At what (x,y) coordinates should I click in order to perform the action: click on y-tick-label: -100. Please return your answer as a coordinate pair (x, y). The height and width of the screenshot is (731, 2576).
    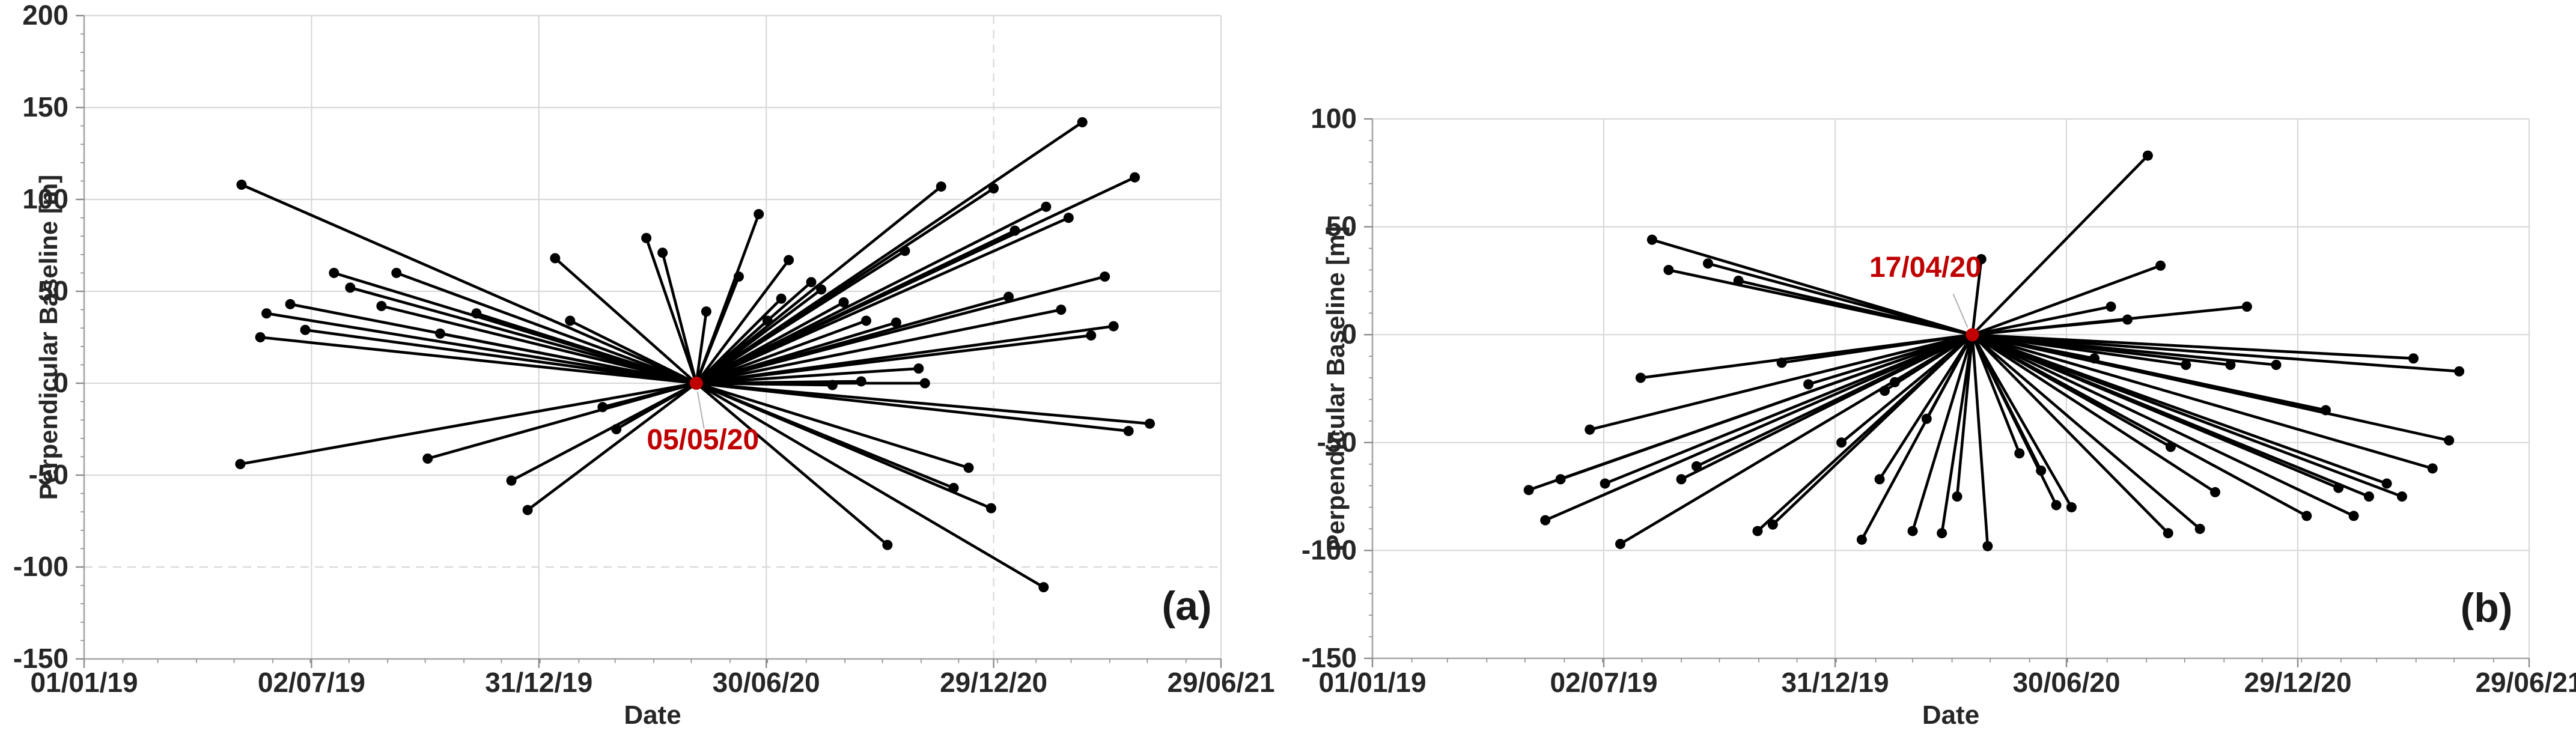
    Looking at the image, I should click on (41, 566).